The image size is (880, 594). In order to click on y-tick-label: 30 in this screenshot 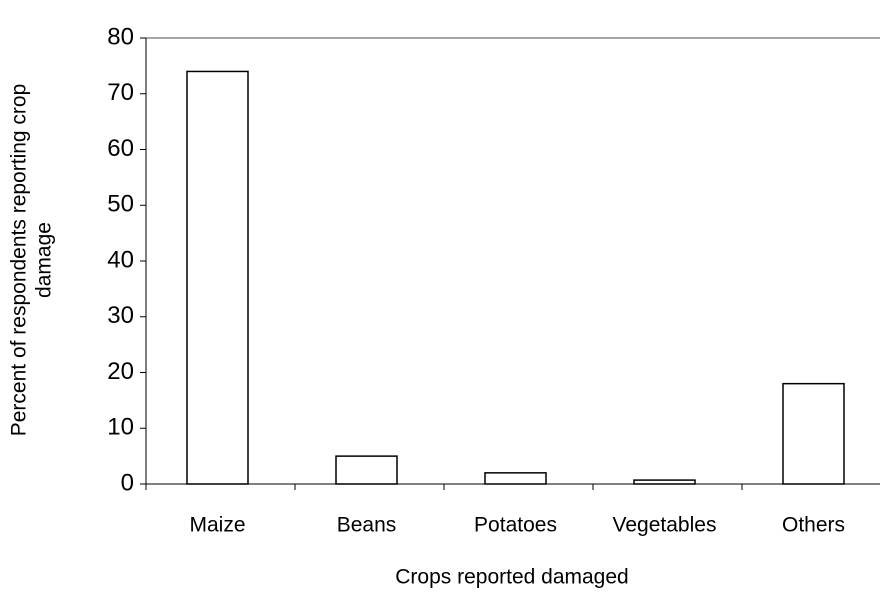, I will do `click(120, 315)`.